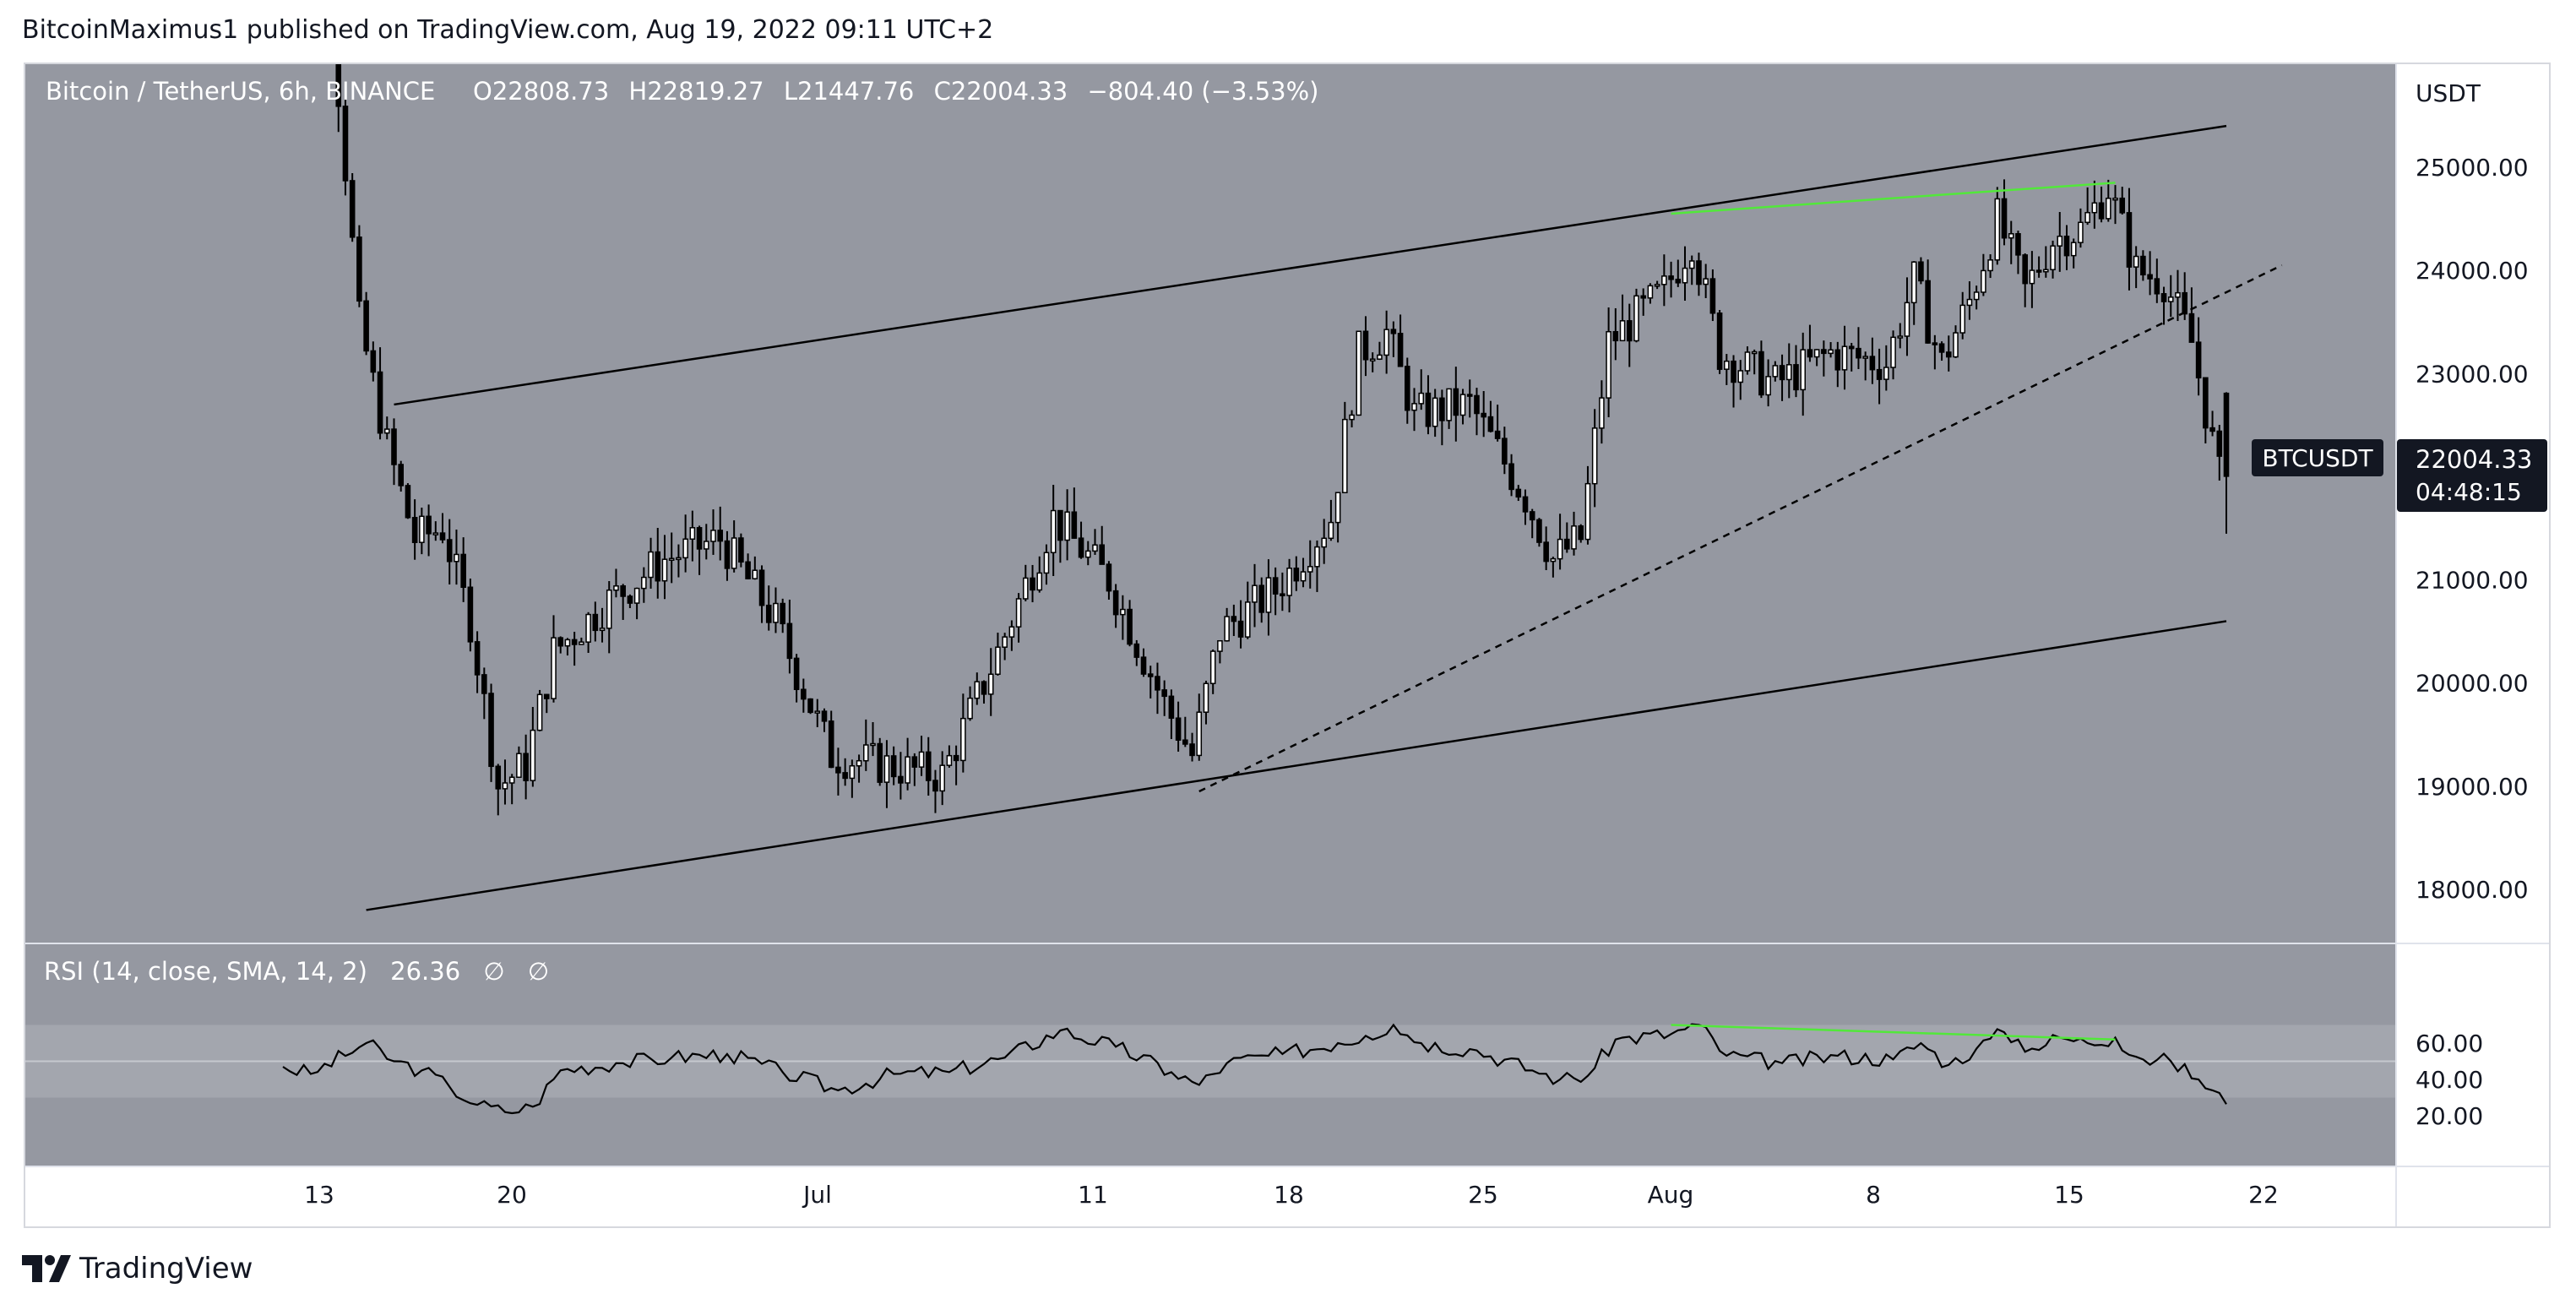 The width and height of the screenshot is (2576, 1310). I want to click on legend-low-value: 21447.76, so click(855, 91).